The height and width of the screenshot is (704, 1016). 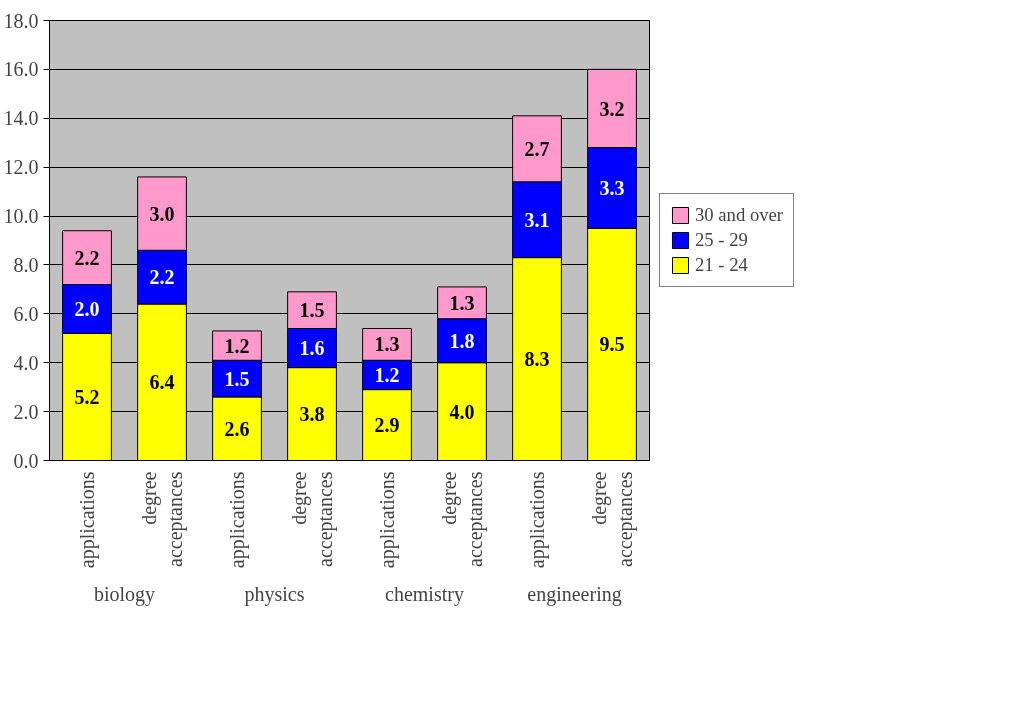 I want to click on data-label: 1.6, so click(x=312, y=348).